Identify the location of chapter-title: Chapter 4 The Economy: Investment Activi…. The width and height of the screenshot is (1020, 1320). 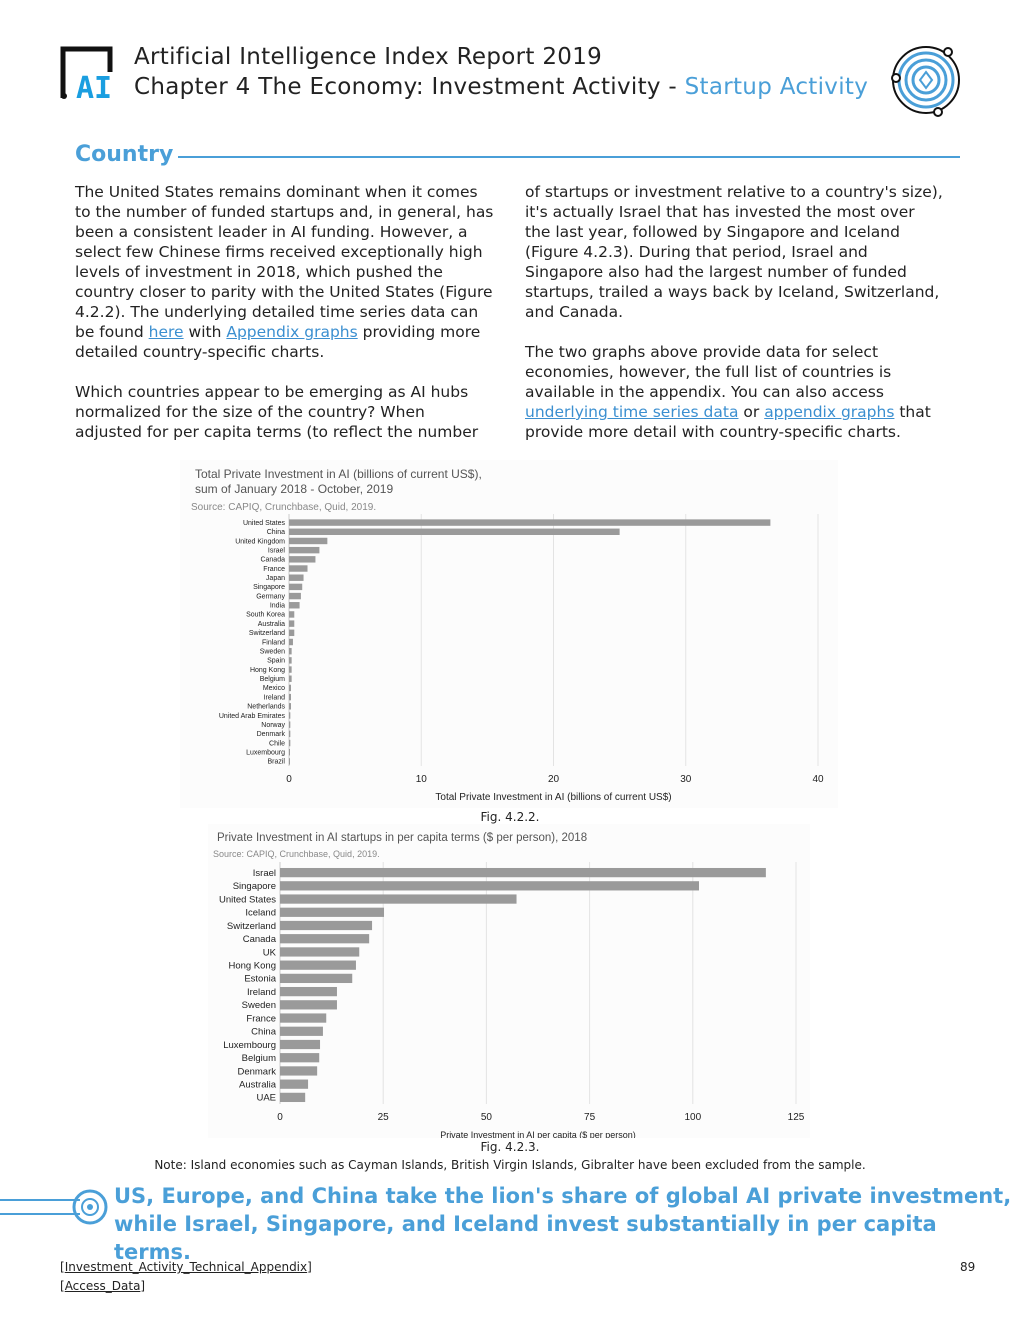
(501, 87).